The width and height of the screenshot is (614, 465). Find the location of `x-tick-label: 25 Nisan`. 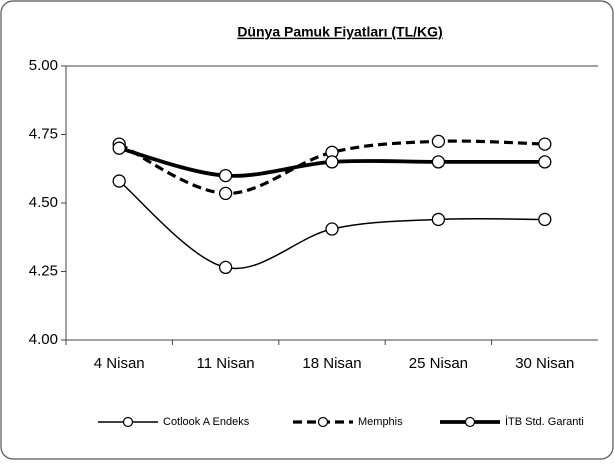

x-tick-label: 25 Nisan is located at coordinates (438, 363).